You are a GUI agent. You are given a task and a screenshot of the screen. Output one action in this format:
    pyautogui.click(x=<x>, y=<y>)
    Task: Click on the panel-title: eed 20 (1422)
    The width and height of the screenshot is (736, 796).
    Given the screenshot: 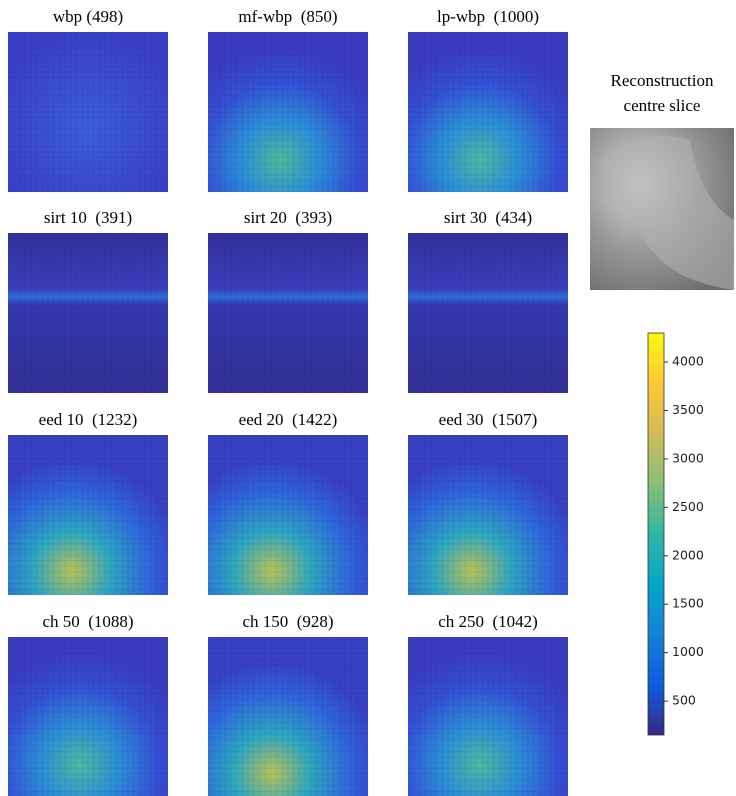 What is the action you would take?
    pyautogui.click(x=288, y=419)
    